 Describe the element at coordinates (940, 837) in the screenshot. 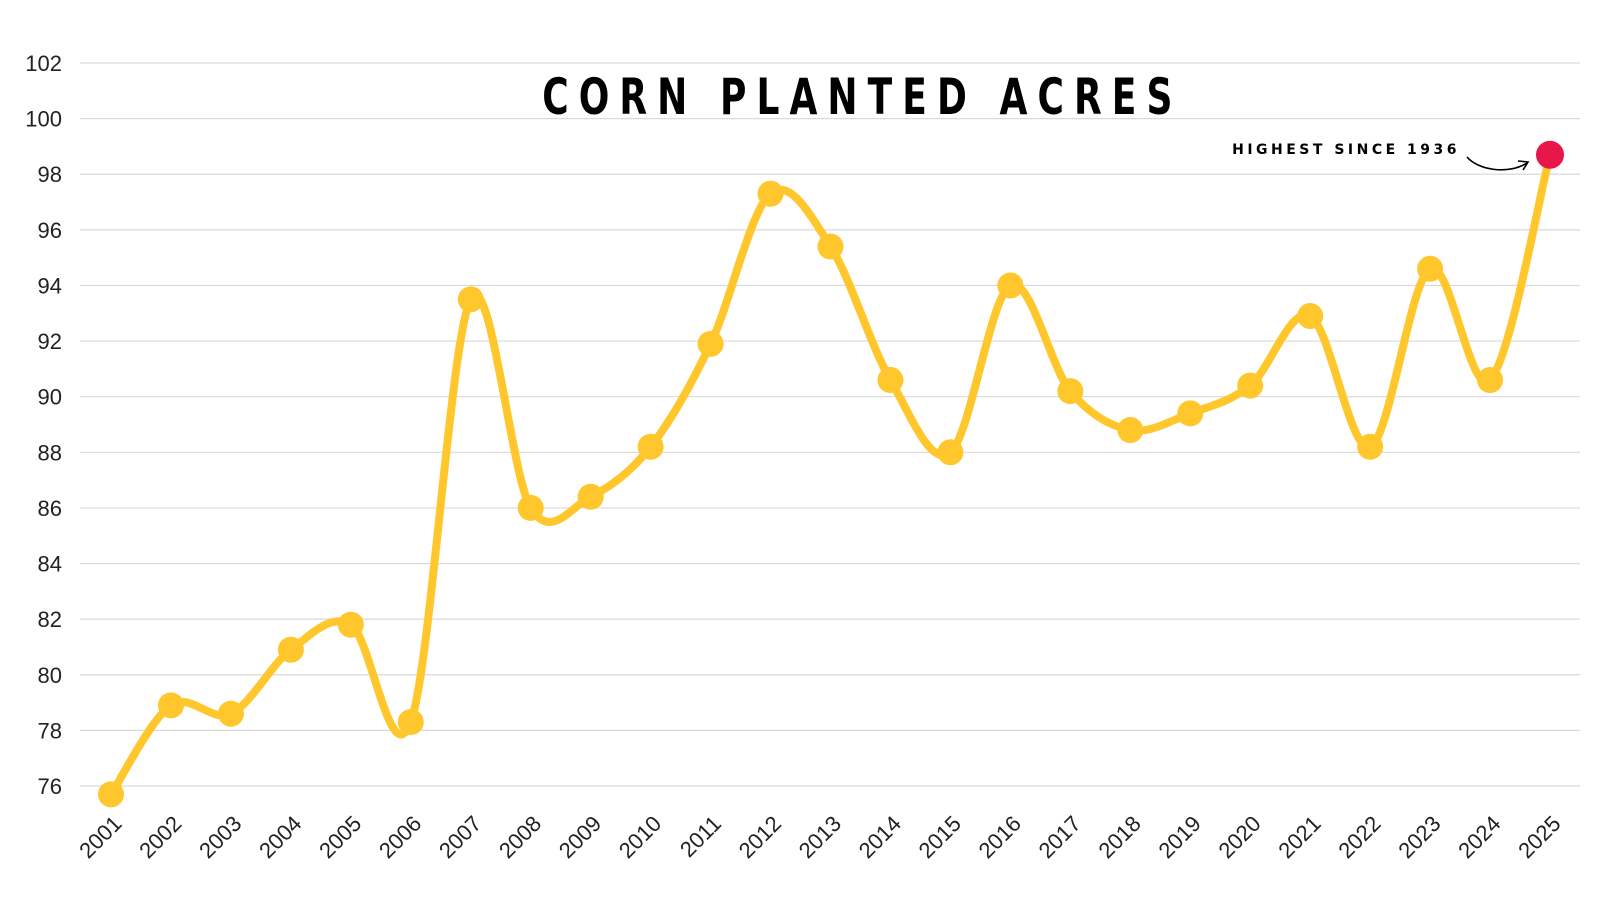

I see `x-tick-label: 2015` at that location.